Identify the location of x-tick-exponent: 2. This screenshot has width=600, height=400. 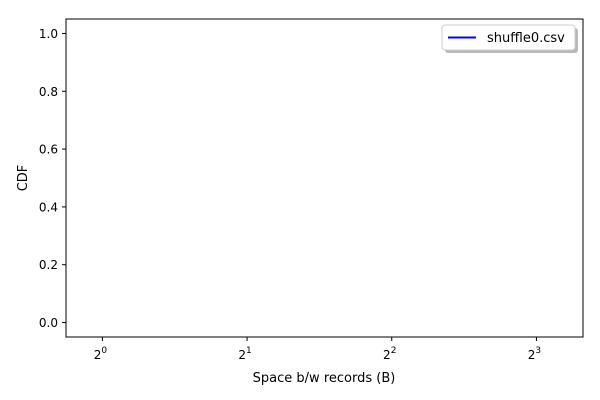
(394, 351).